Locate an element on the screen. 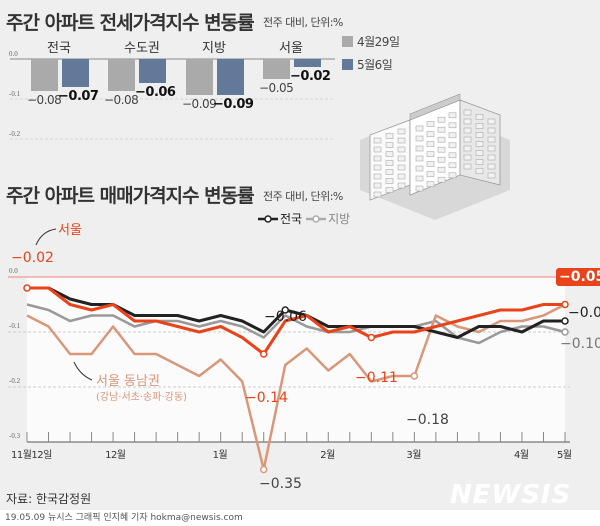  legend-item-may6: 5월6일 is located at coordinates (371, 64).